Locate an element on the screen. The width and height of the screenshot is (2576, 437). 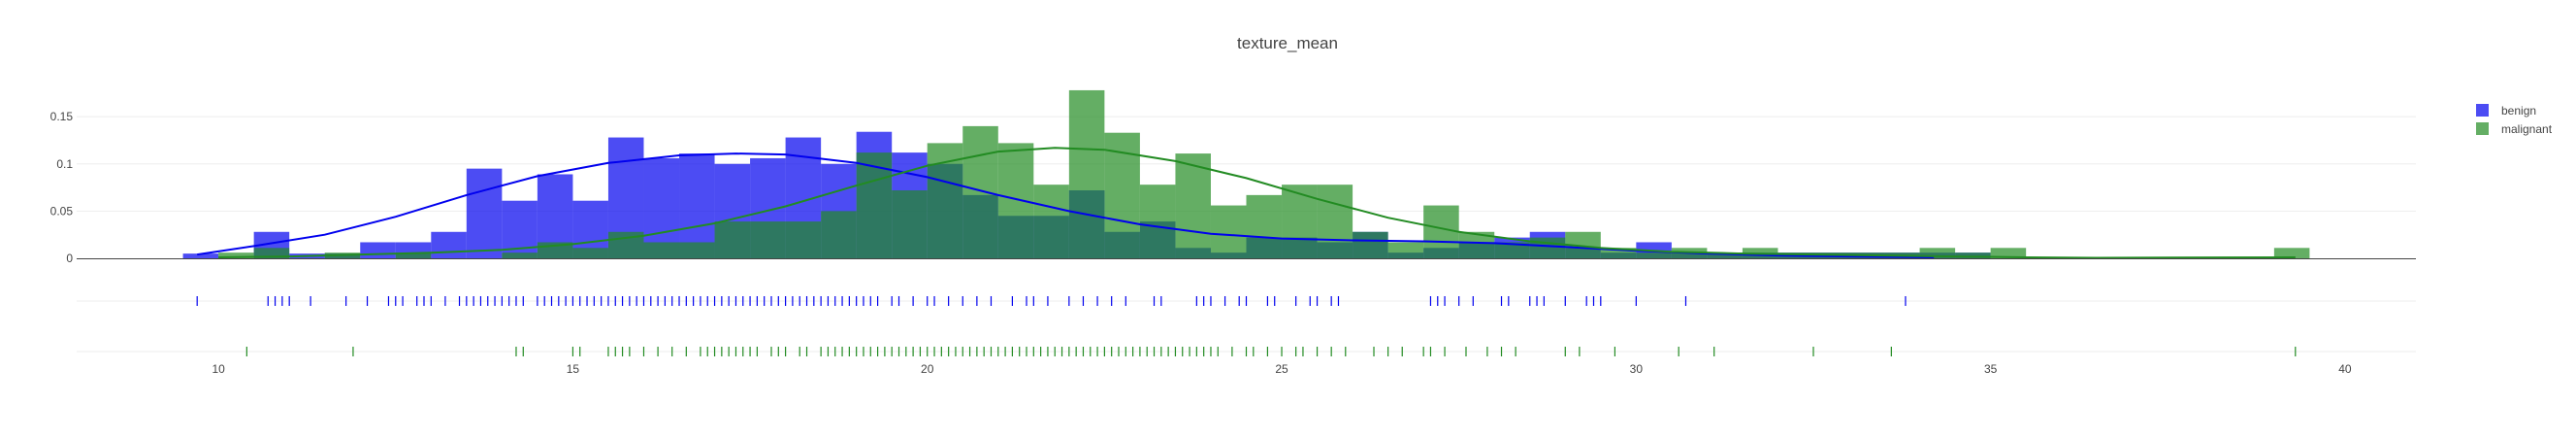
x-axis-ticks: 10 15 20 25 30 35 40 is located at coordinates (1281, 369).